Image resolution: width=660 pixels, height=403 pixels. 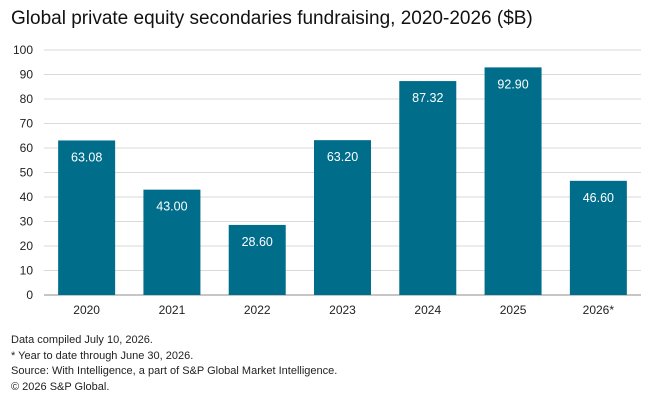 I want to click on data-label: 87.32, so click(x=427, y=98).